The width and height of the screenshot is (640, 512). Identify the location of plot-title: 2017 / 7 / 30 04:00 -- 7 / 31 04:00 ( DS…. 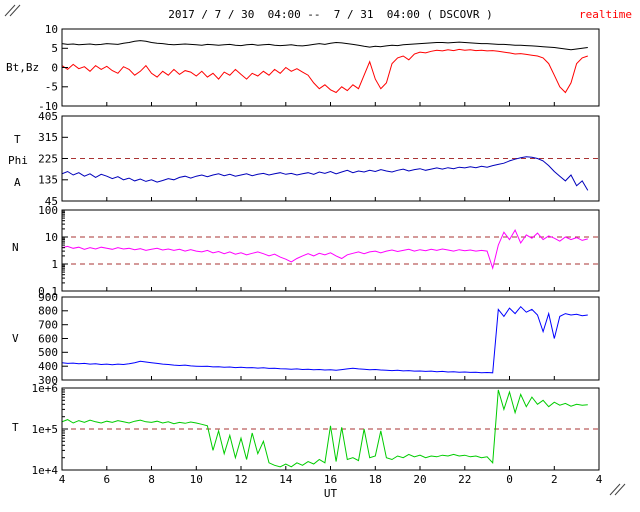
(330, 14).